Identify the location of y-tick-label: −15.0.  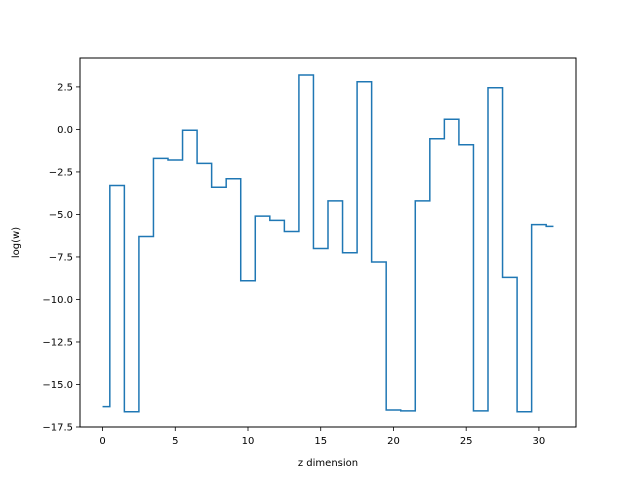
(57, 385).